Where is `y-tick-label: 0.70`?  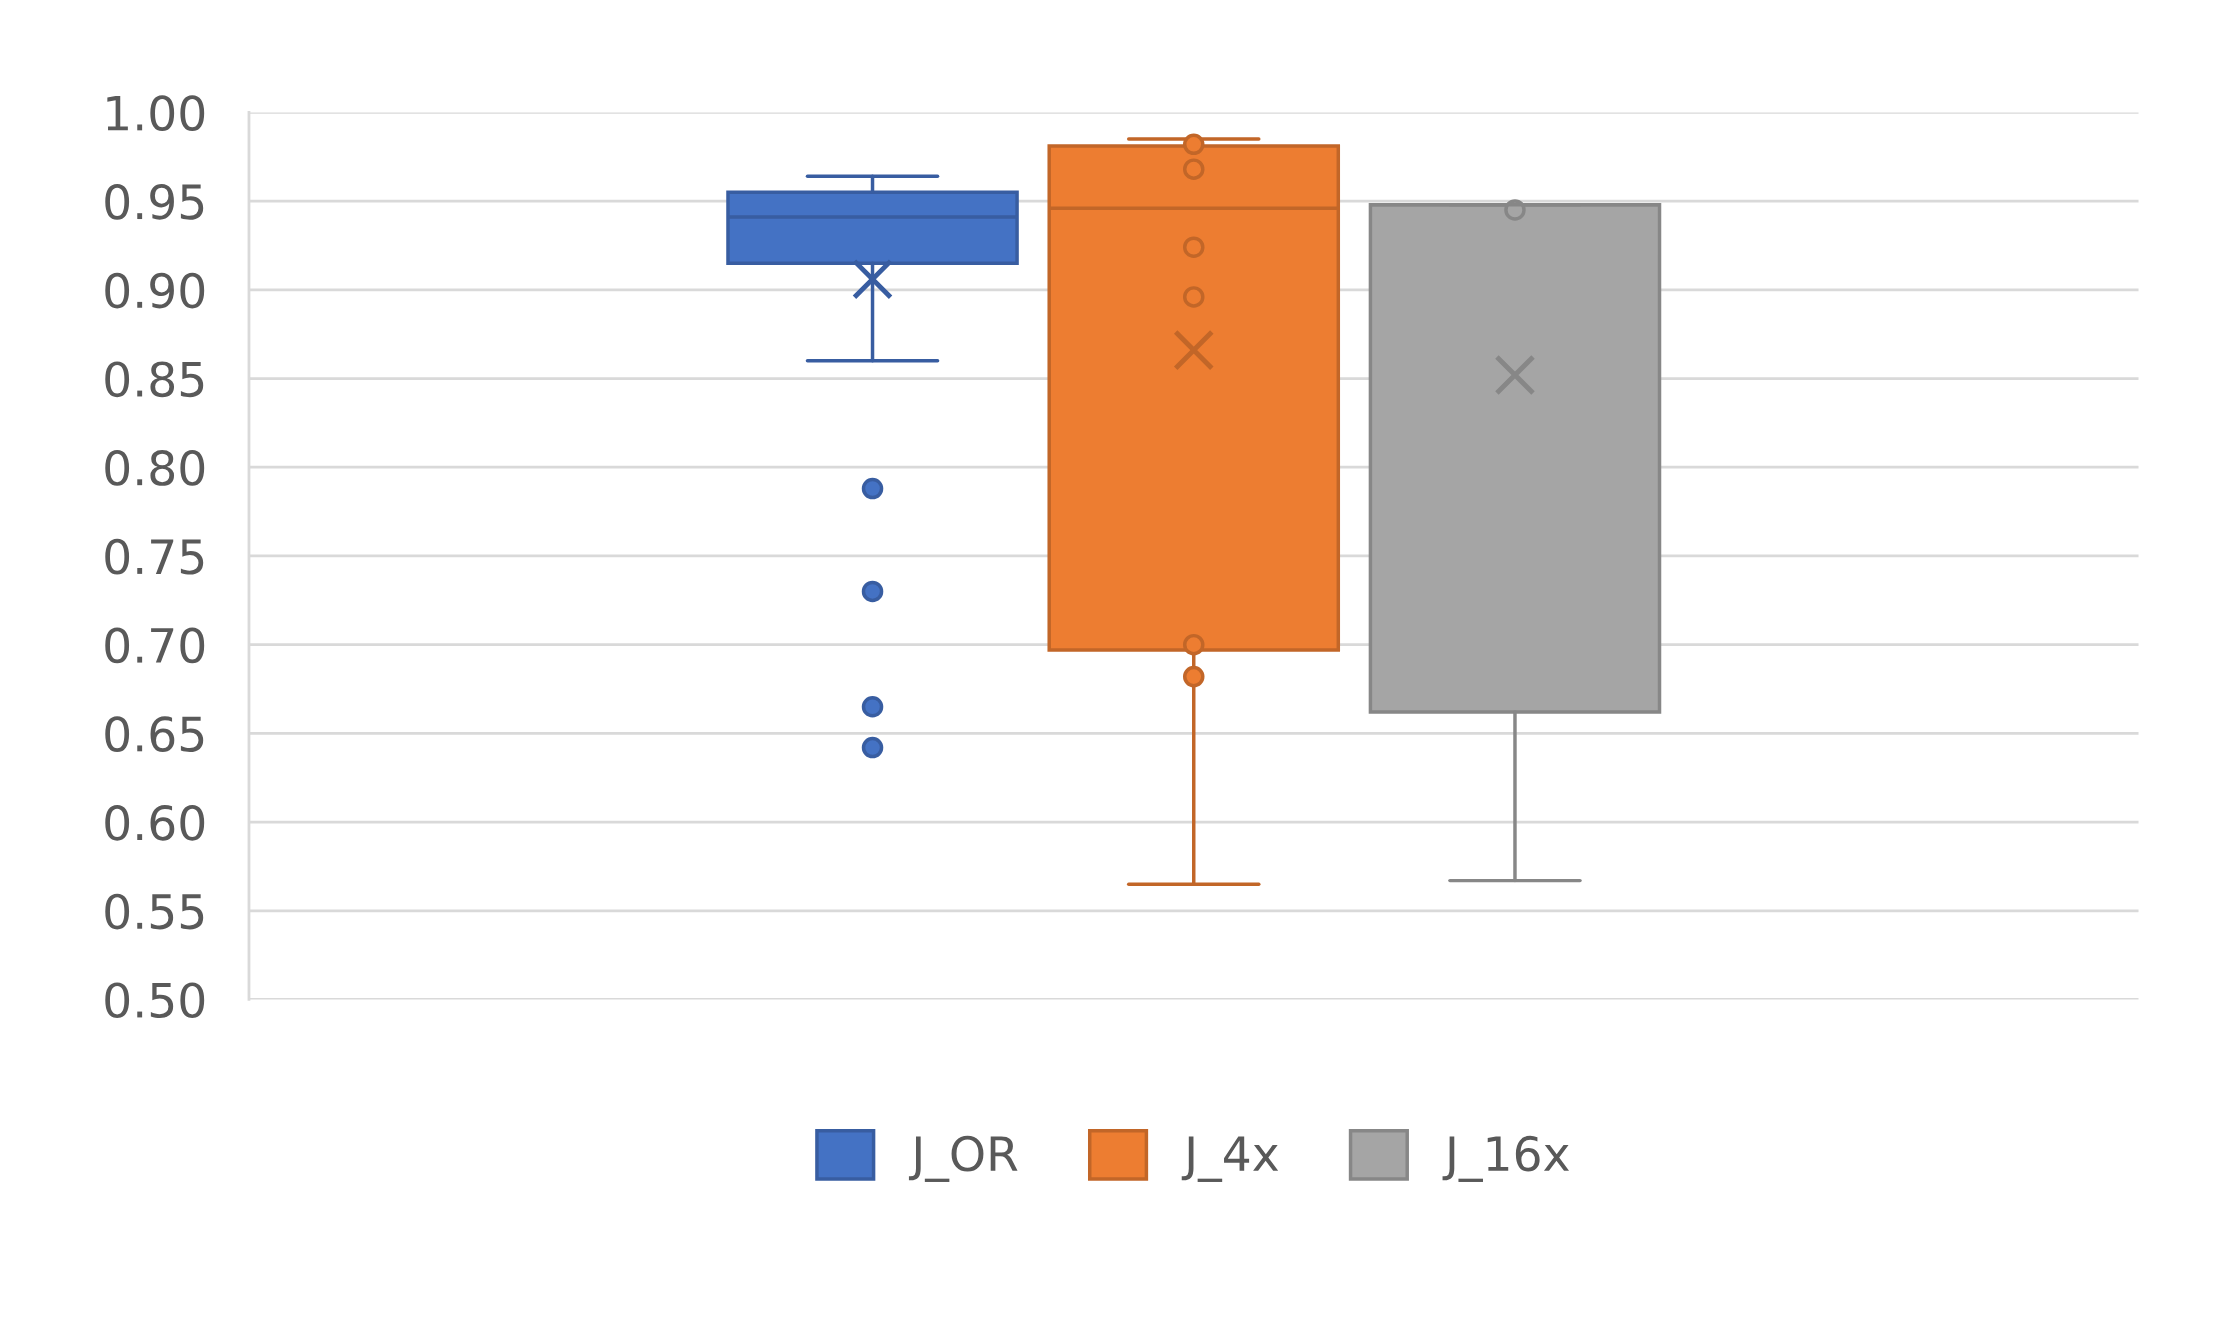
y-tick-label: 0.70 is located at coordinates (155, 645).